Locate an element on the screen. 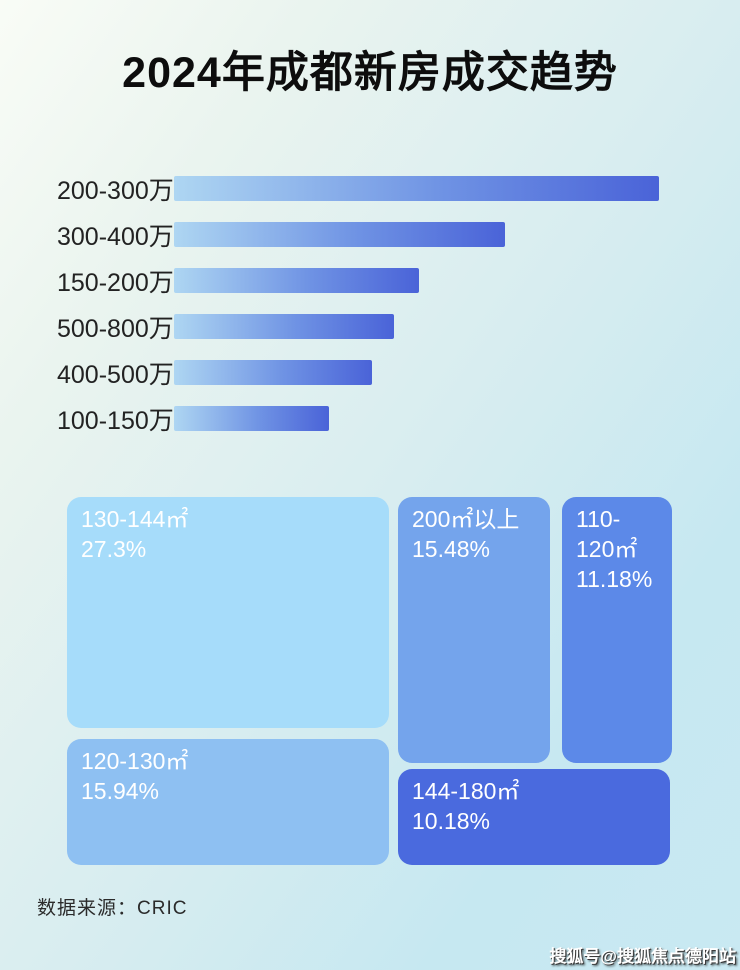  treemap-cell-label: 144-180㎡ is located at coordinates (466, 791).